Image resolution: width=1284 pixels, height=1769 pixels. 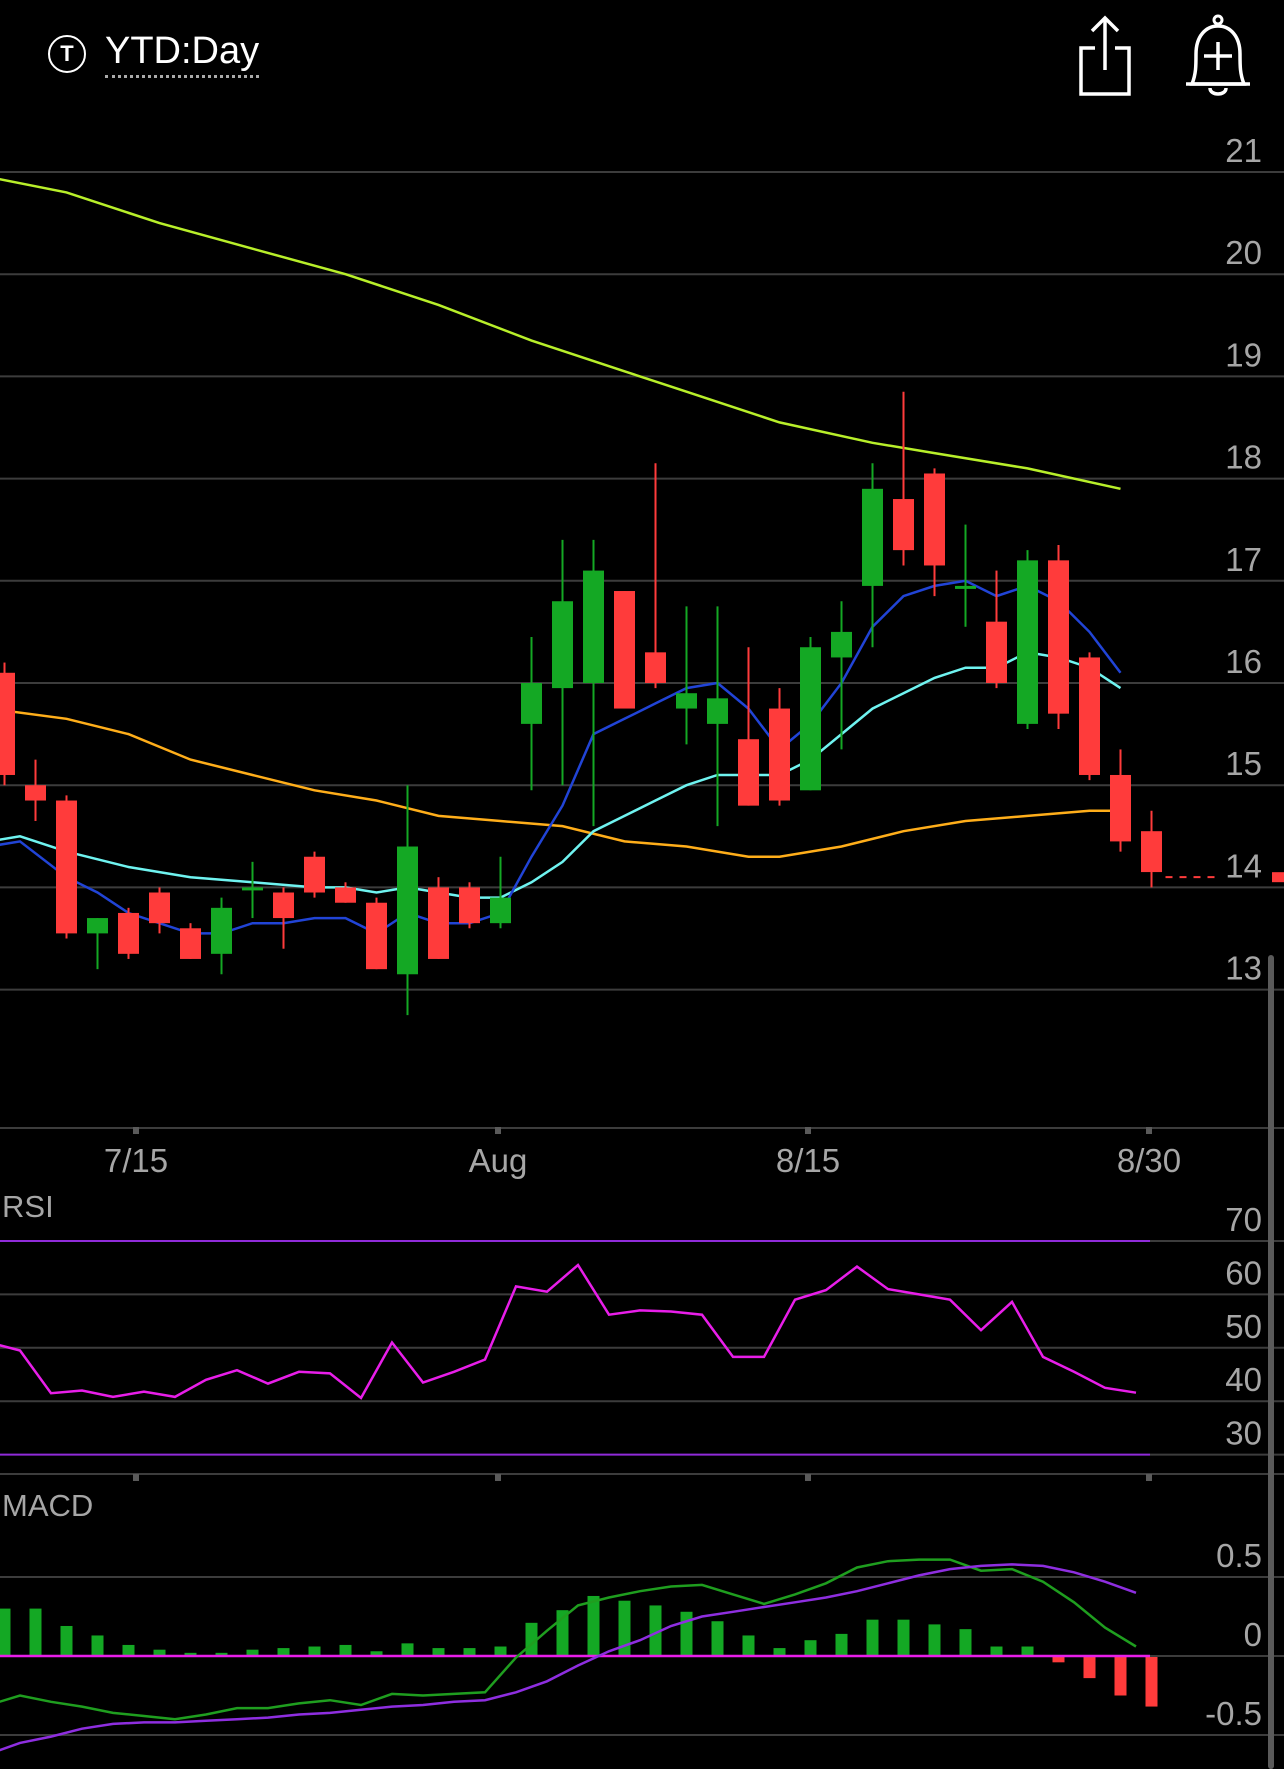 What do you see at coordinates (182, 53) in the screenshot?
I see `range-selector: YTD:Day` at bounding box center [182, 53].